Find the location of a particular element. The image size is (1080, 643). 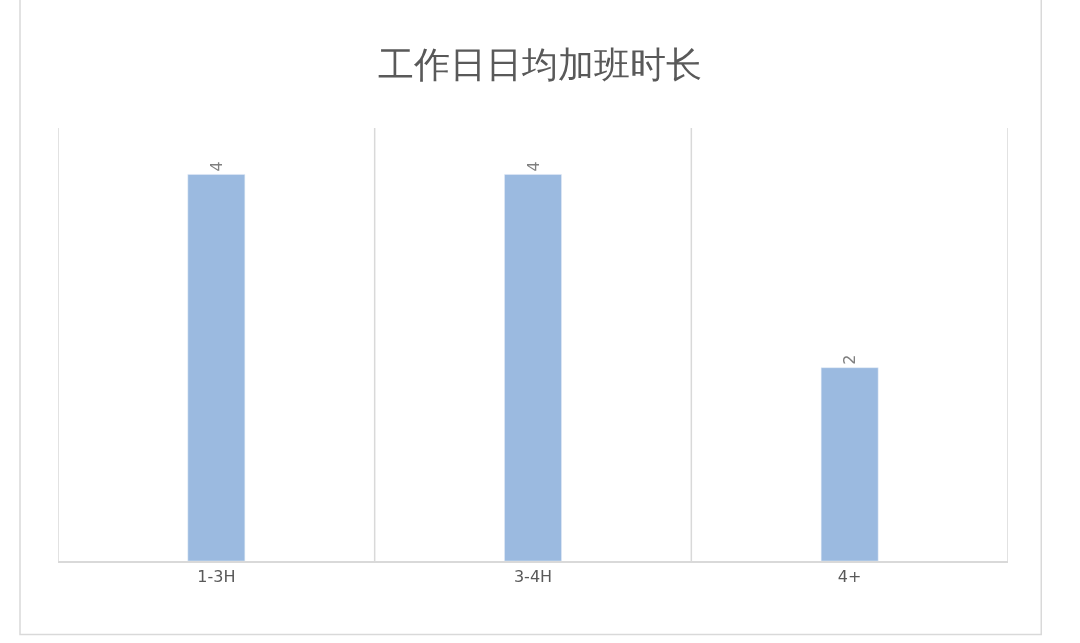

chart-title: 工作日日均加班时长 is located at coordinates (540, 64).